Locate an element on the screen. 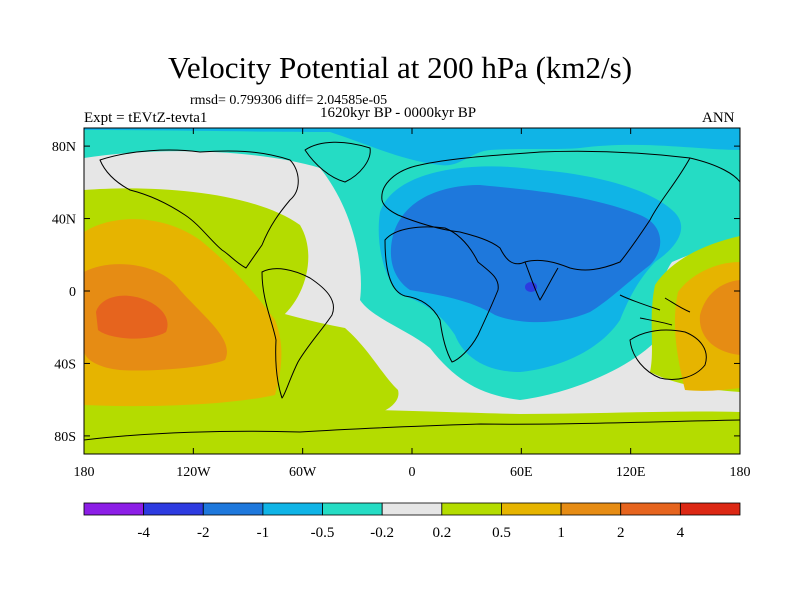 The height and width of the screenshot is (600, 800). x-tick-label: 120W is located at coordinates (193, 472).